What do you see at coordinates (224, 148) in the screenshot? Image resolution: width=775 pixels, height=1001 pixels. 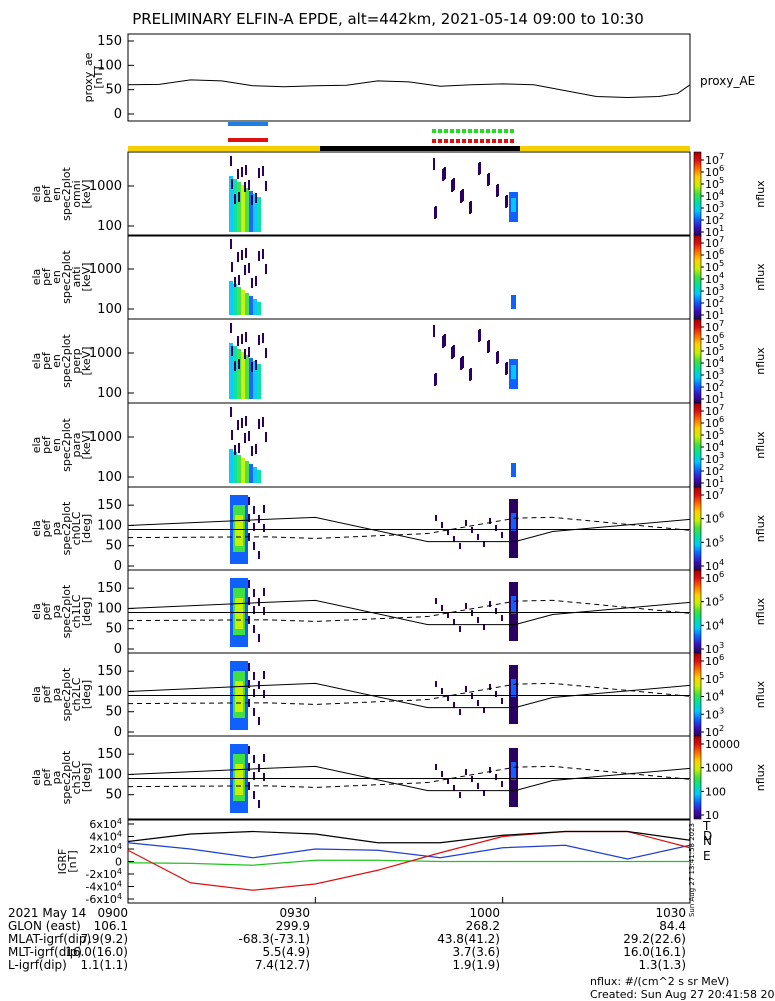 I see `orbit-bar-segment` at bounding box center [224, 148].